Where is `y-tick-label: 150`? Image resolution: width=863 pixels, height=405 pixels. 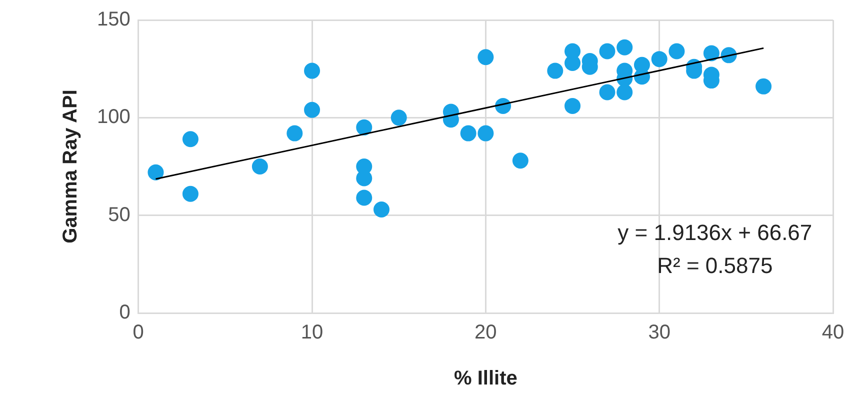 y-tick-label: 150 is located at coordinates (113, 19).